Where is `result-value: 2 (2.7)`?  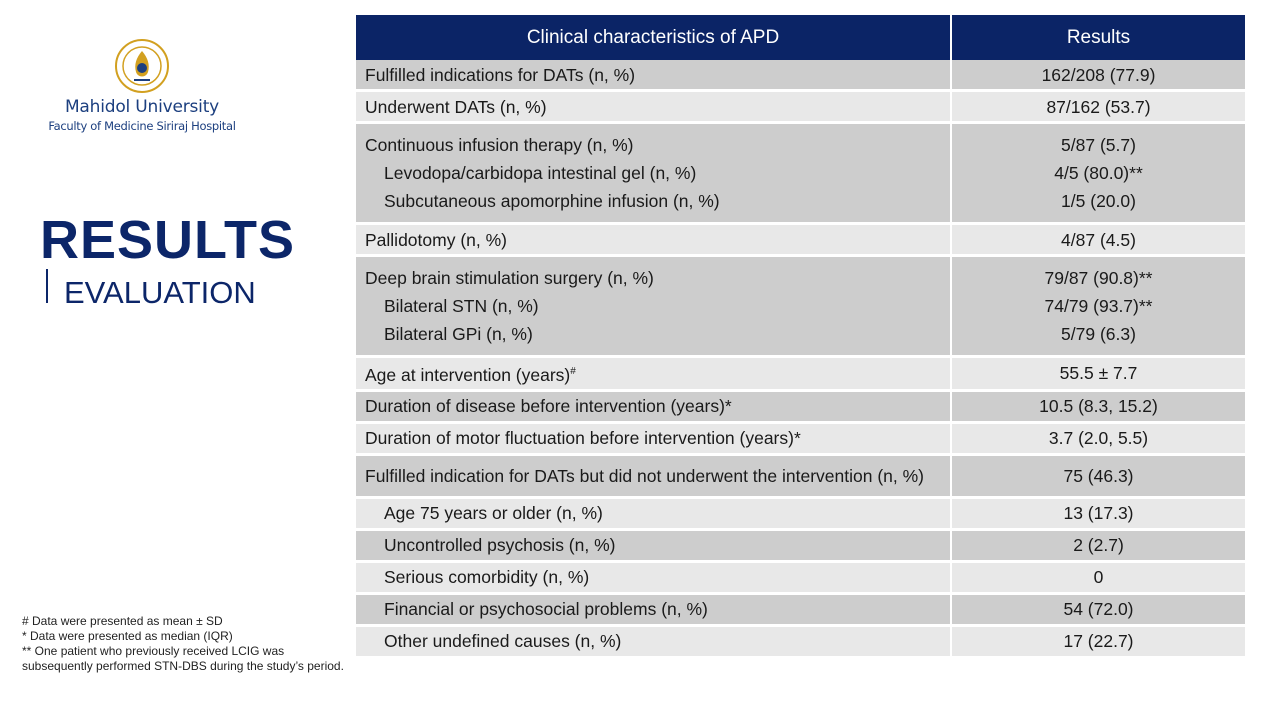
result-value: 2 (2.7) is located at coordinates (1098, 545).